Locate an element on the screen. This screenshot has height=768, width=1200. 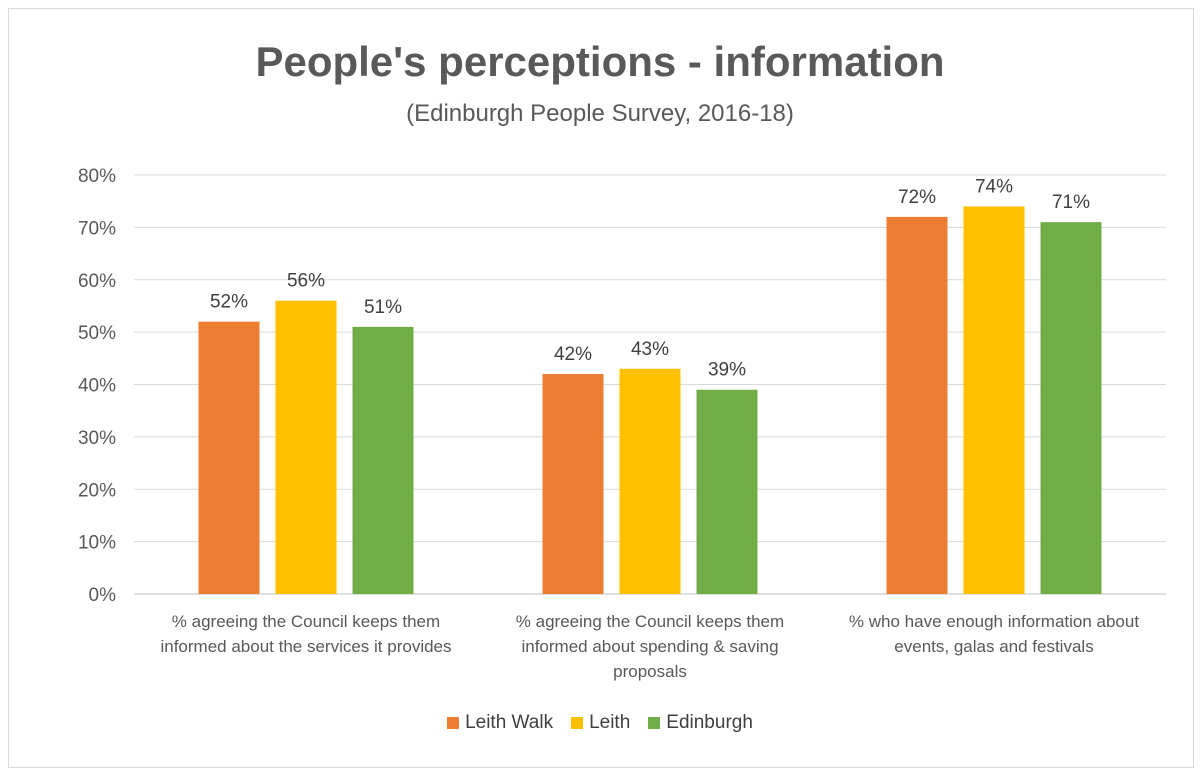
x-tick-label: informed about spending & saving is located at coordinates (649, 646).